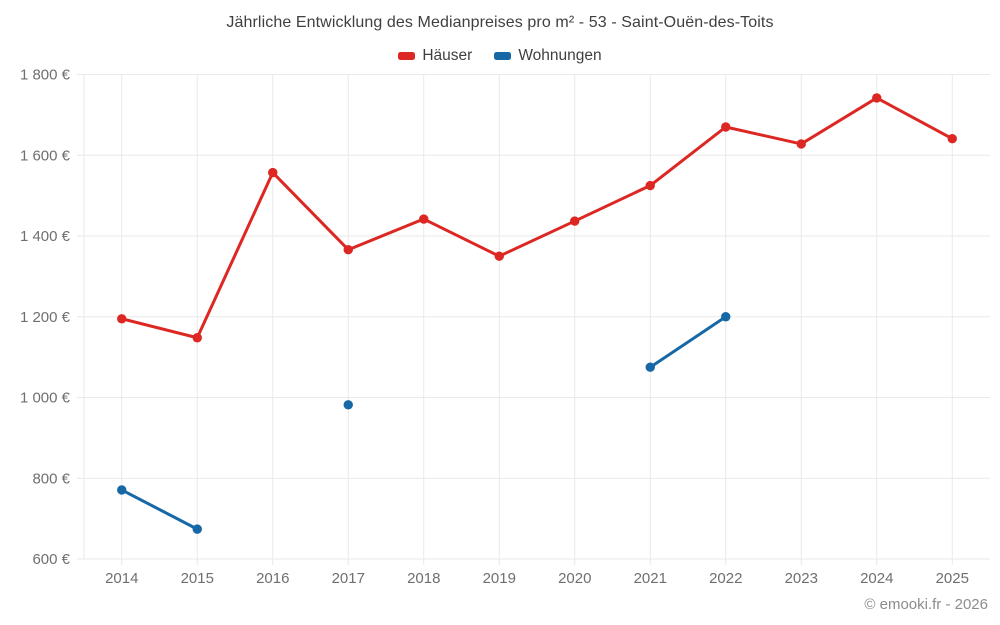  I want to click on y-tick-label-1400: 1 400 €, so click(45, 236).